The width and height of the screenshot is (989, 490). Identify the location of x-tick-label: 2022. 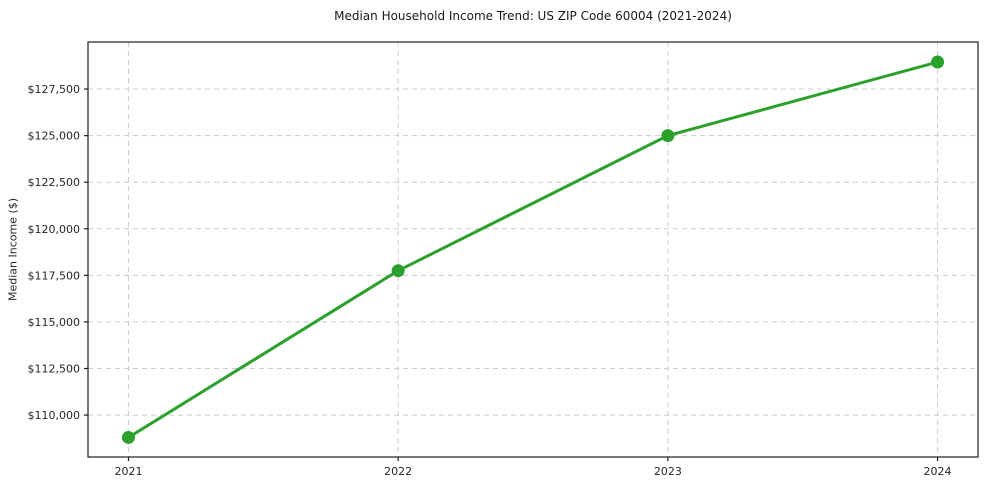
(398, 471).